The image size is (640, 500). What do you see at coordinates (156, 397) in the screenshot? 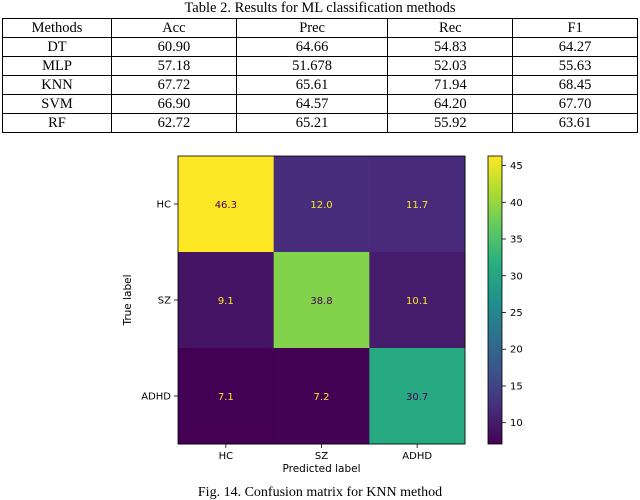
I see `y-tick-label: ADHD` at bounding box center [156, 397].